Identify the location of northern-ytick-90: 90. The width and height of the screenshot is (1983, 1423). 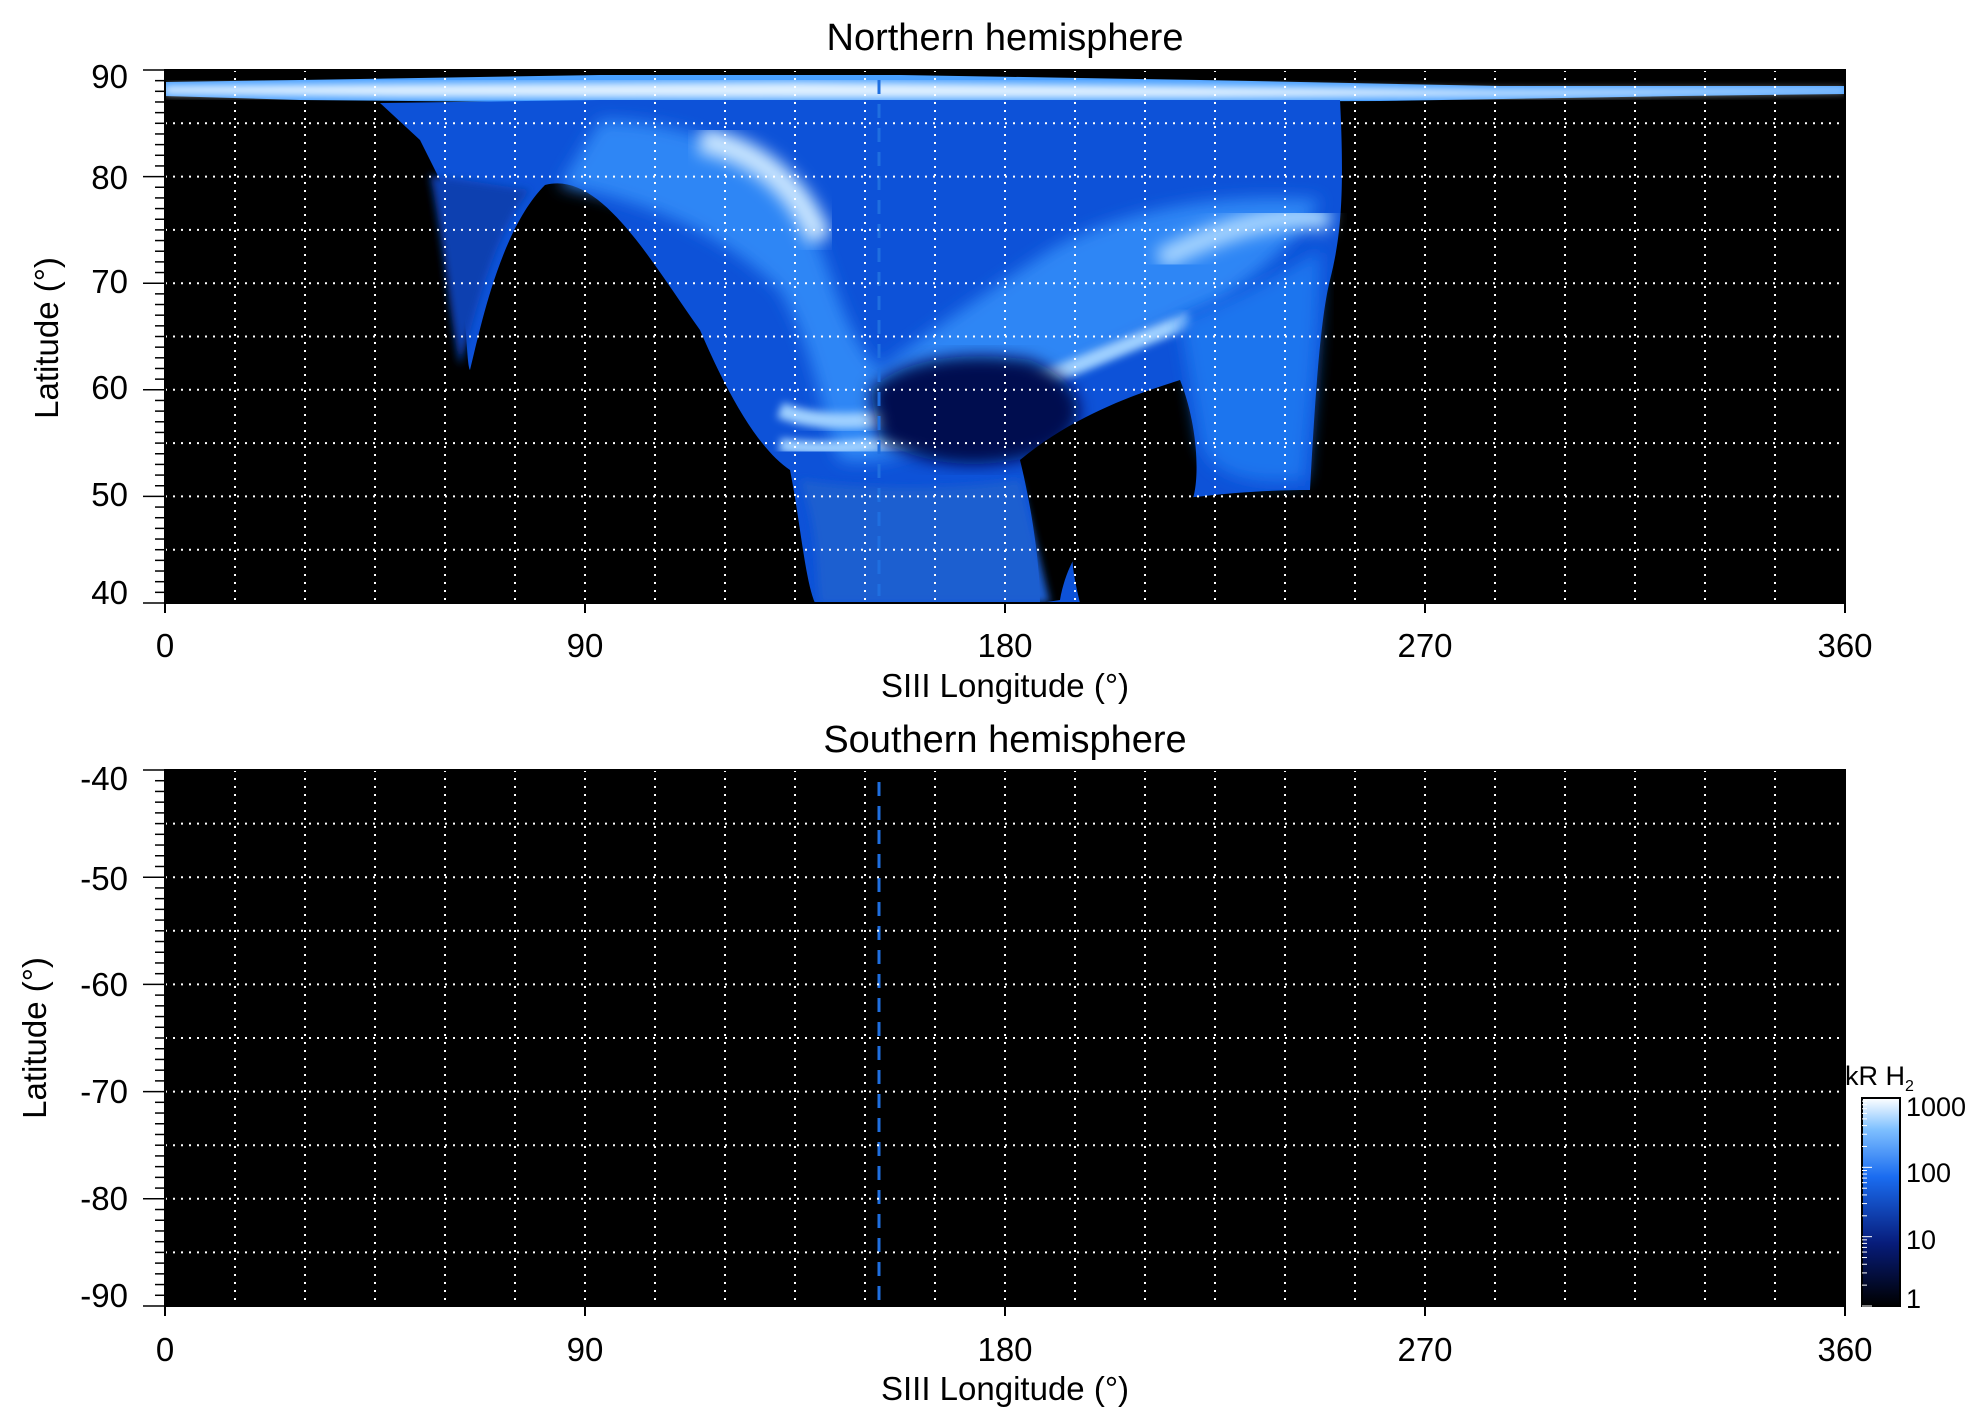
(109, 76).